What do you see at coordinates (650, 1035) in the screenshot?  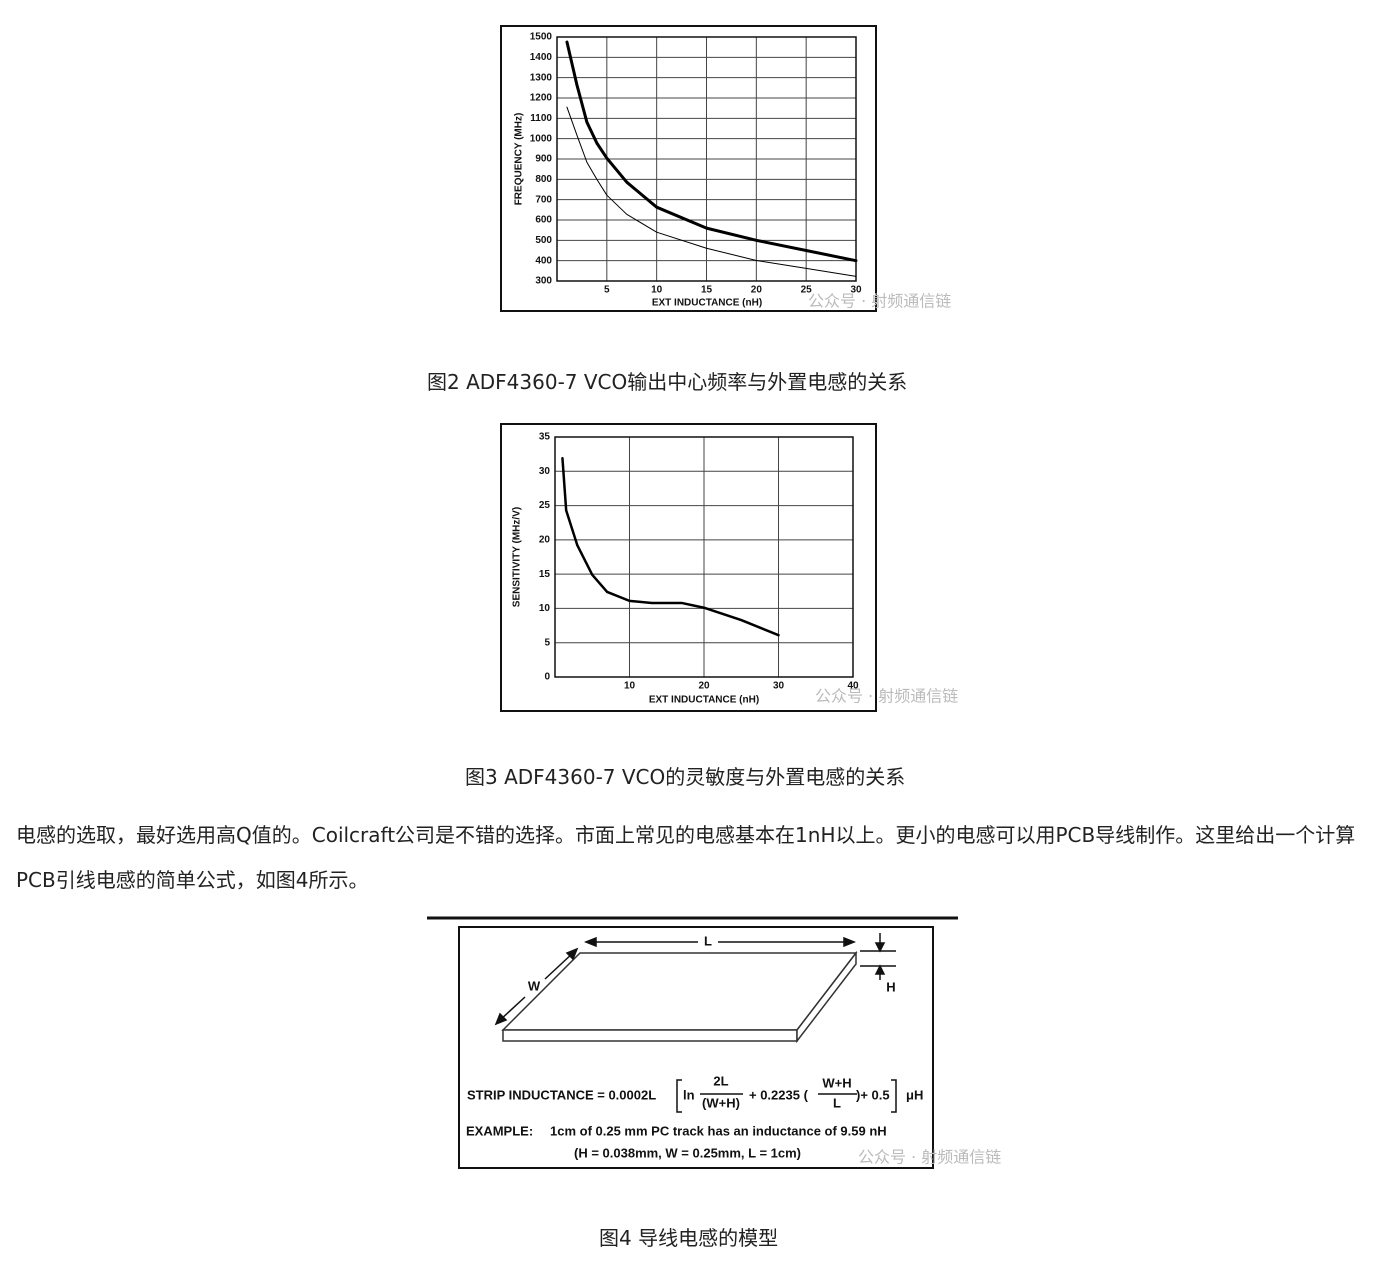 I see `strip-front` at bounding box center [650, 1035].